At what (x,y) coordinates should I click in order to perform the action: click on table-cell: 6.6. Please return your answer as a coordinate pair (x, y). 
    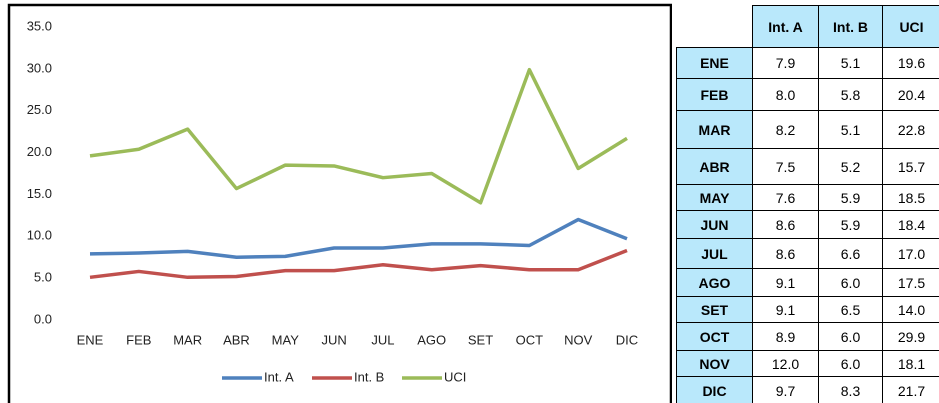
    Looking at the image, I should click on (850, 253).